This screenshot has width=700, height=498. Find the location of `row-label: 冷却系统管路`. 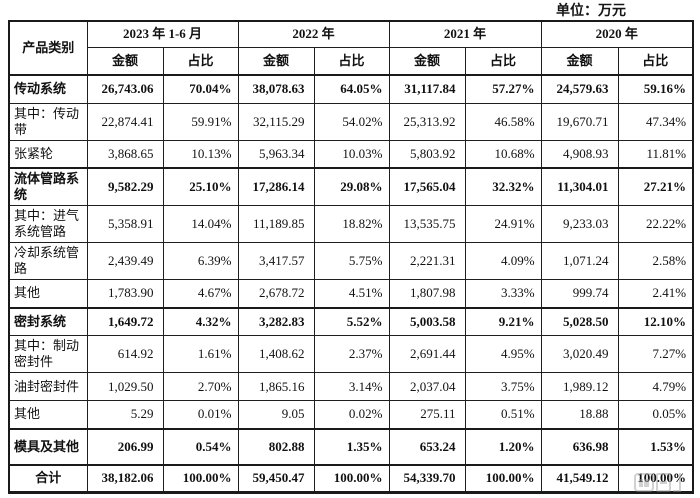

row-label: 冷却系统管路 is located at coordinates (48, 261).